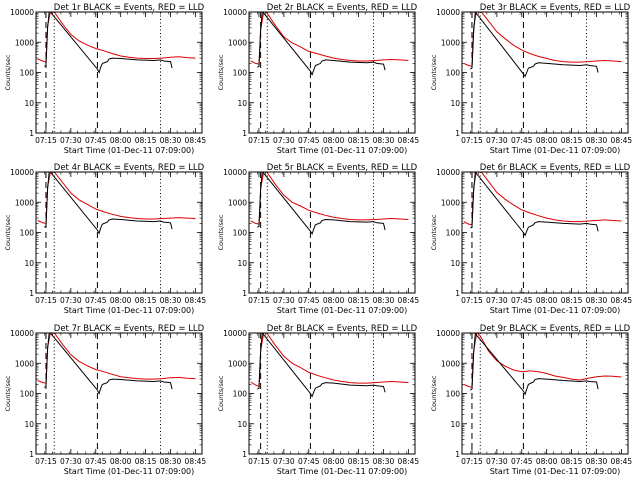 Image resolution: width=640 pixels, height=480 pixels. Describe the element at coordinates (129, 168) in the screenshot. I see `panel-title: Det 4r BLACK = Events, RED = LLD` at that location.